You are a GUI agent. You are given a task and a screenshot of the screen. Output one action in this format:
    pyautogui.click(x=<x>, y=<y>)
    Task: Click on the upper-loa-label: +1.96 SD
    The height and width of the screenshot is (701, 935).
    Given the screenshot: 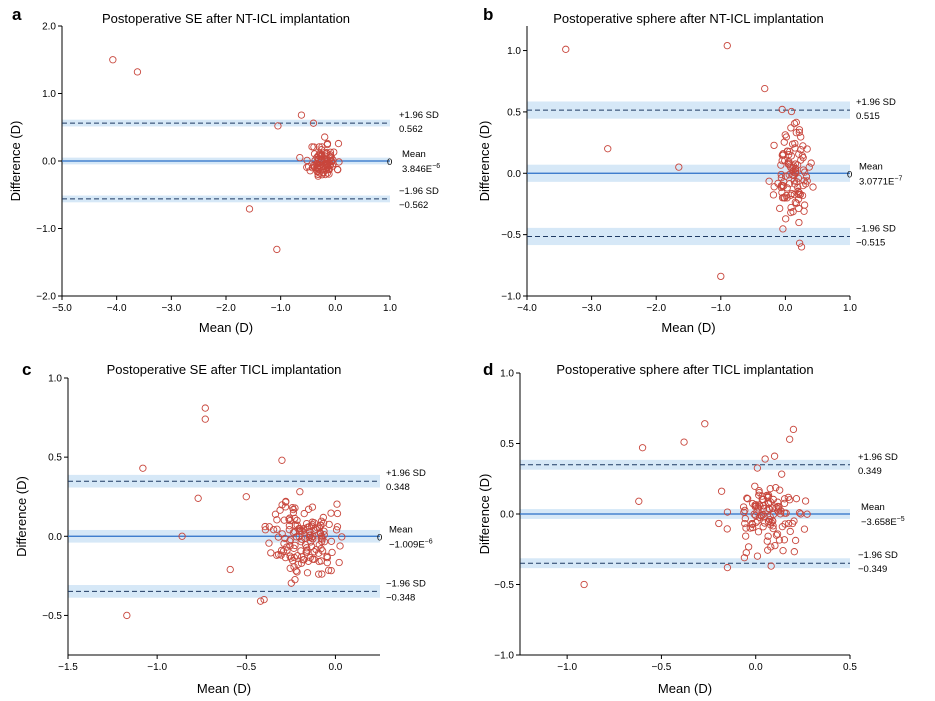 What is the action you would take?
    pyautogui.click(x=419, y=115)
    